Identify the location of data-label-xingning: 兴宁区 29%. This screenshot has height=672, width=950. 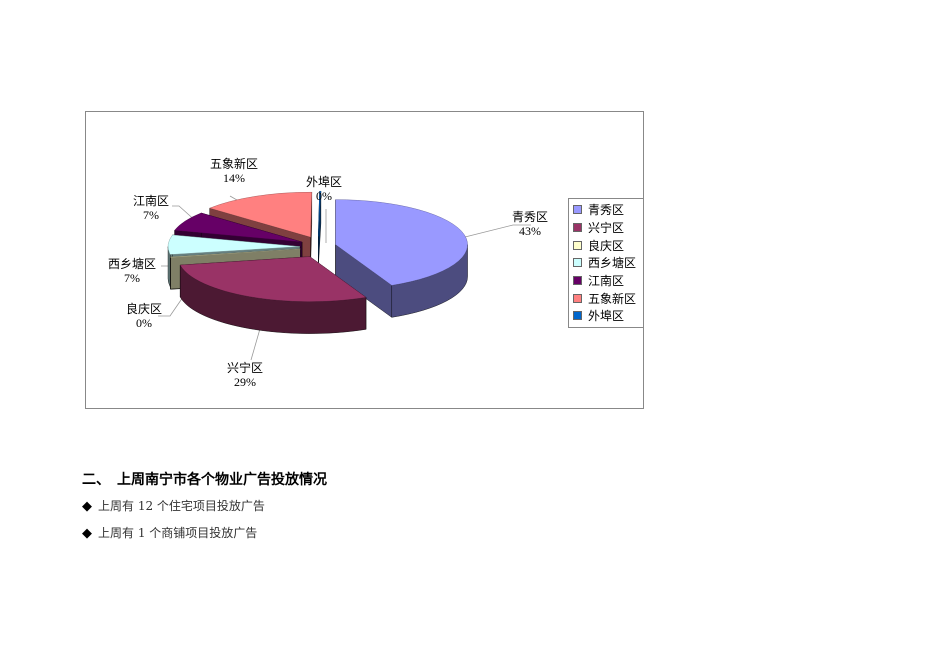
(245, 375).